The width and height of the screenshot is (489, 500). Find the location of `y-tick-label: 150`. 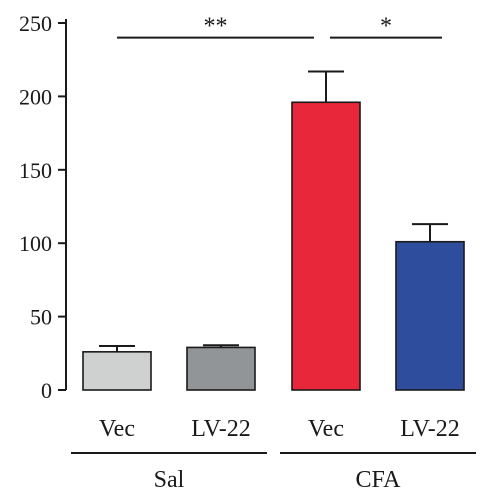

y-tick-label: 150 is located at coordinates (35, 170).